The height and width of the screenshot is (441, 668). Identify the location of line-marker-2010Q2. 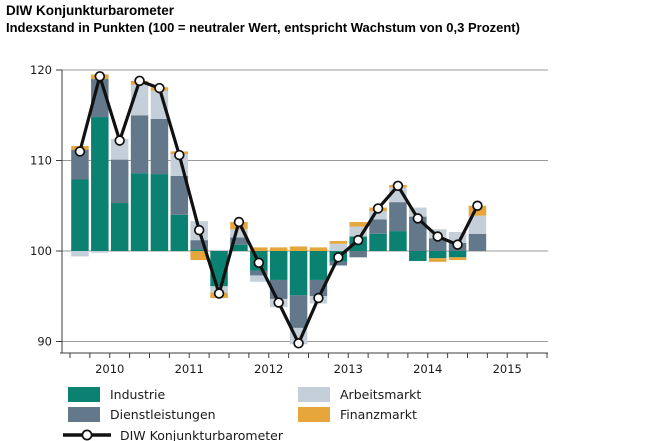
(100, 76).